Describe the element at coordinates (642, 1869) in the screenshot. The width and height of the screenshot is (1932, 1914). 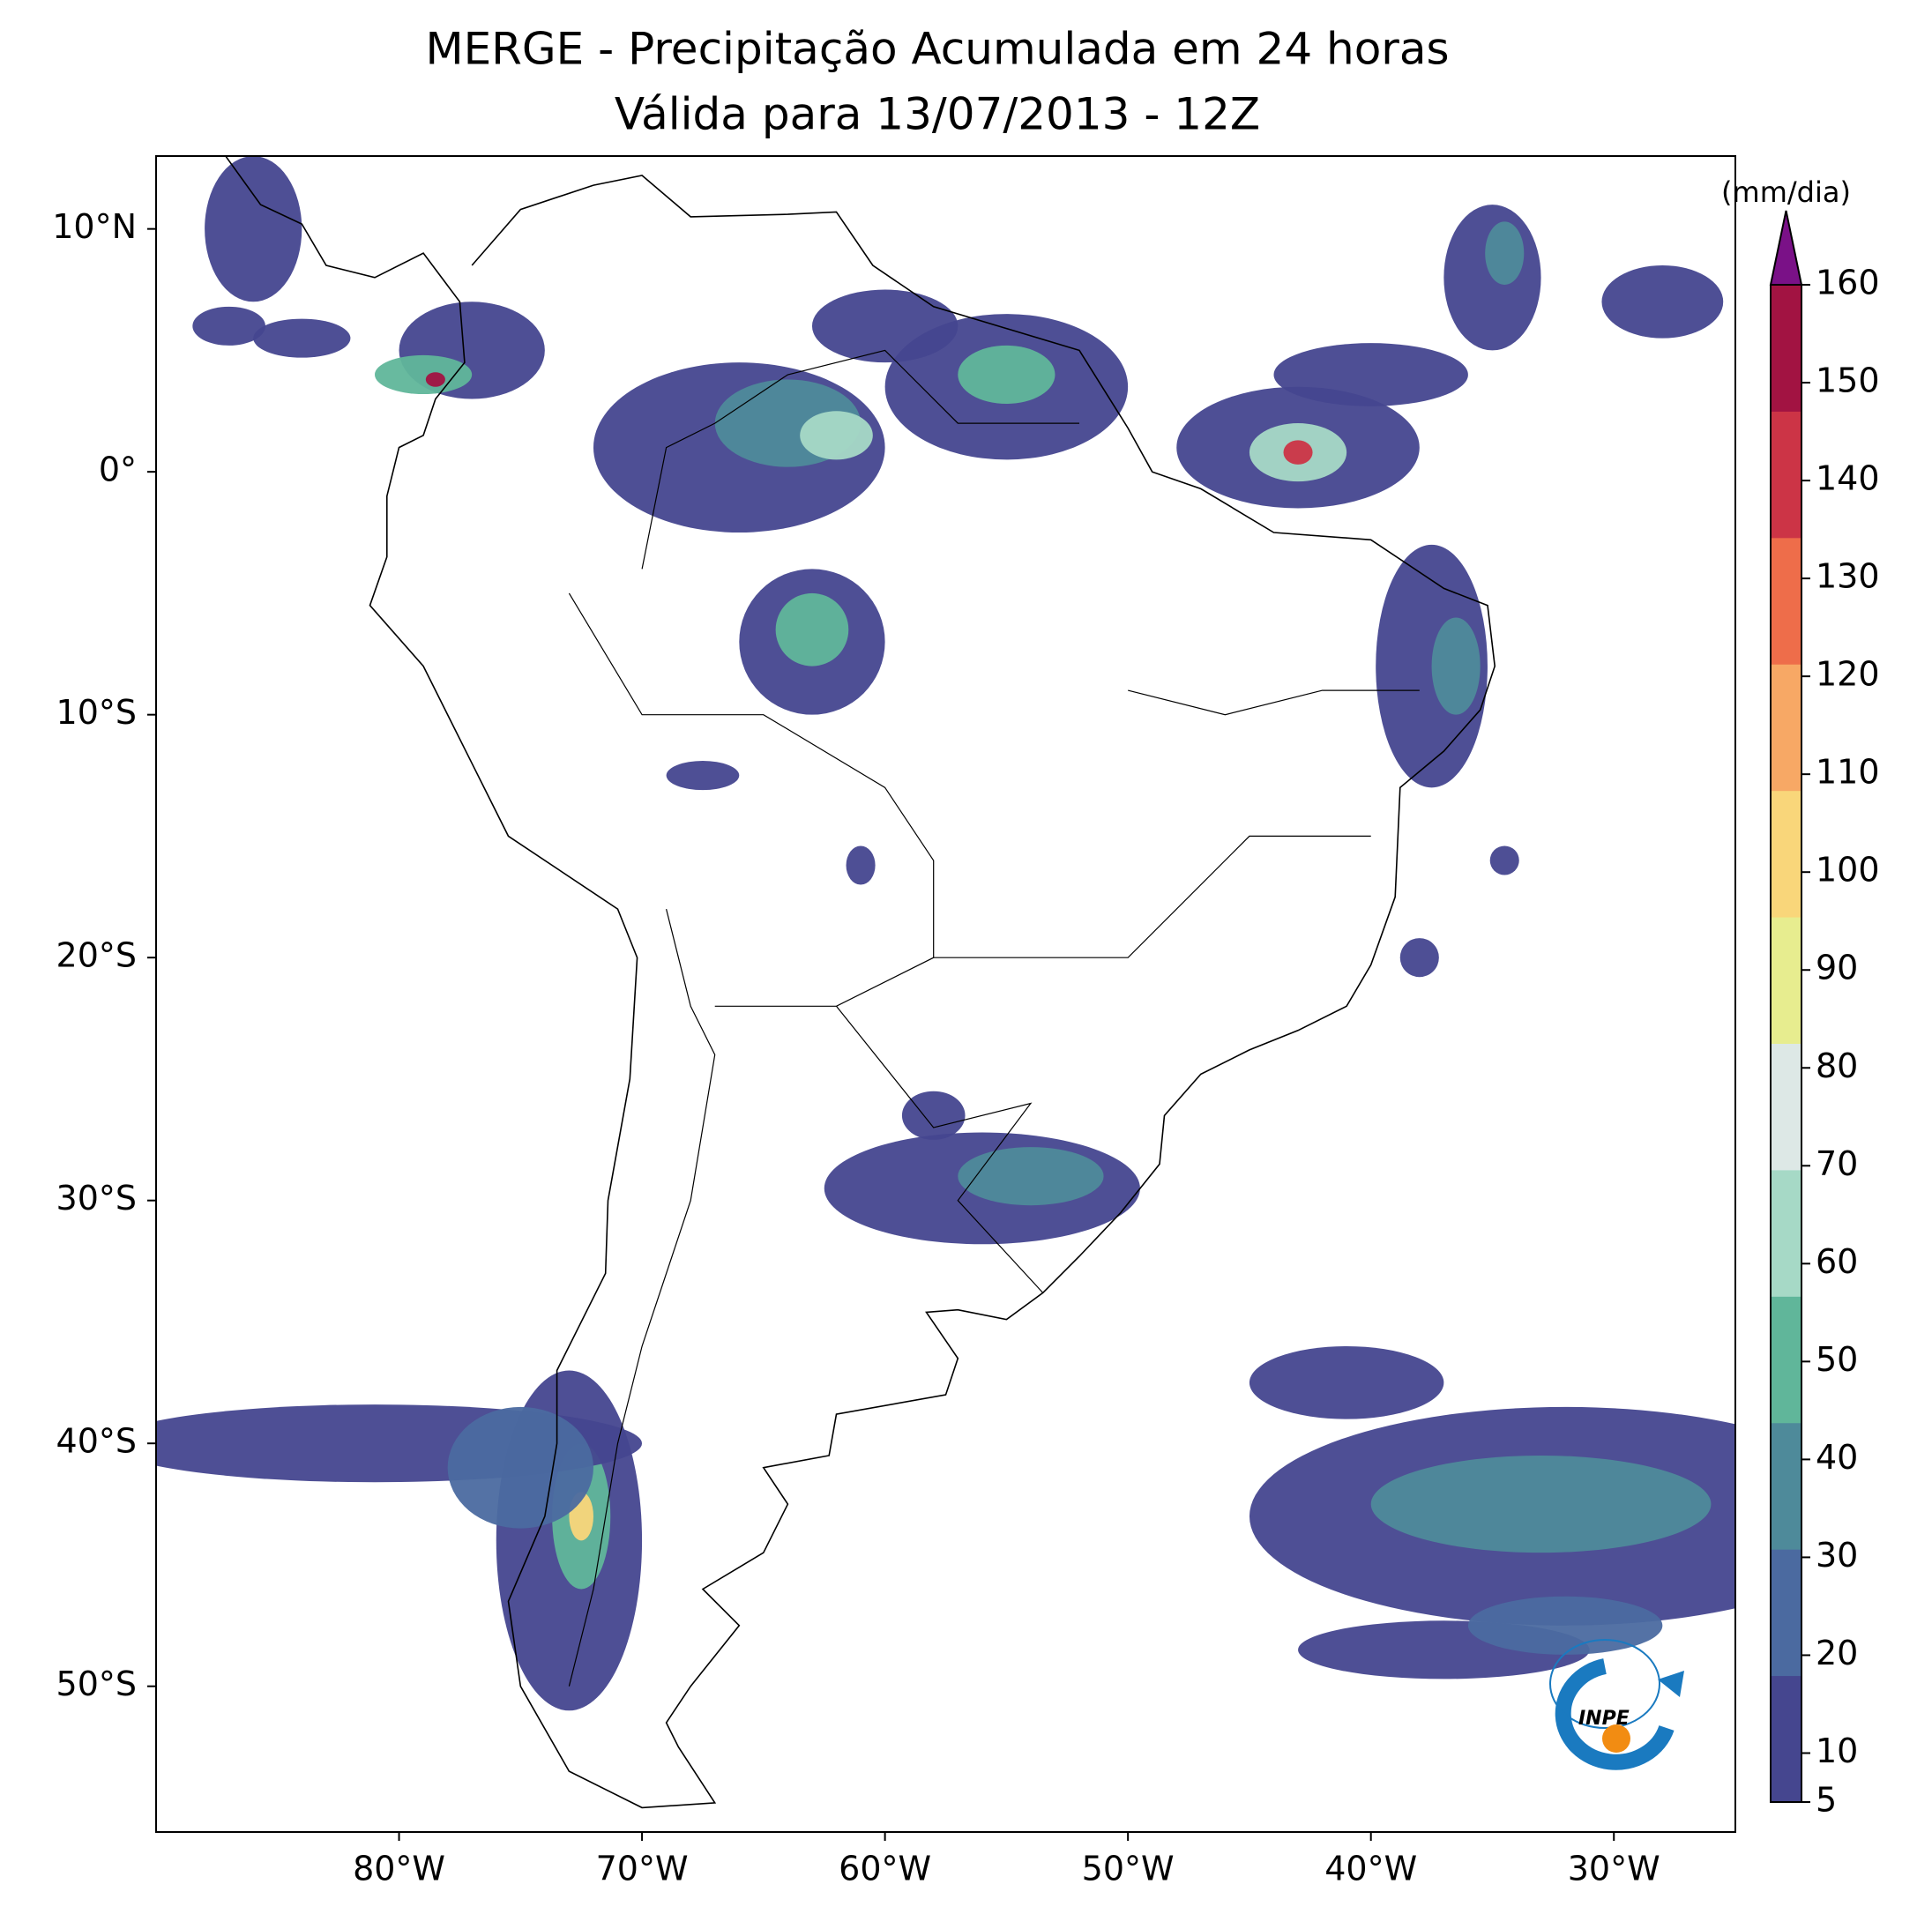
I see `x-tick-label: 70°W` at that location.